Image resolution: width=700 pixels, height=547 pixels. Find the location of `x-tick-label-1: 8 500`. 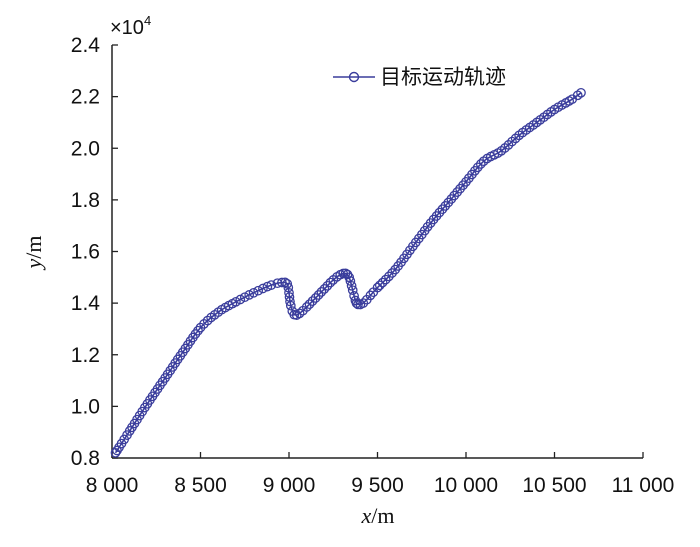

x-tick-label-1: 8 500 is located at coordinates (200, 485).